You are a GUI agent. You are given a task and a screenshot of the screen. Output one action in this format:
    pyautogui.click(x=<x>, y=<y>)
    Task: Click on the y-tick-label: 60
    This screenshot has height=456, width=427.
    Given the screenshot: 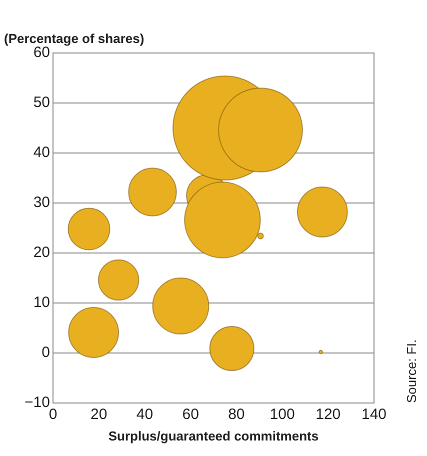 What is the action you would take?
    pyautogui.click(x=41, y=53)
    